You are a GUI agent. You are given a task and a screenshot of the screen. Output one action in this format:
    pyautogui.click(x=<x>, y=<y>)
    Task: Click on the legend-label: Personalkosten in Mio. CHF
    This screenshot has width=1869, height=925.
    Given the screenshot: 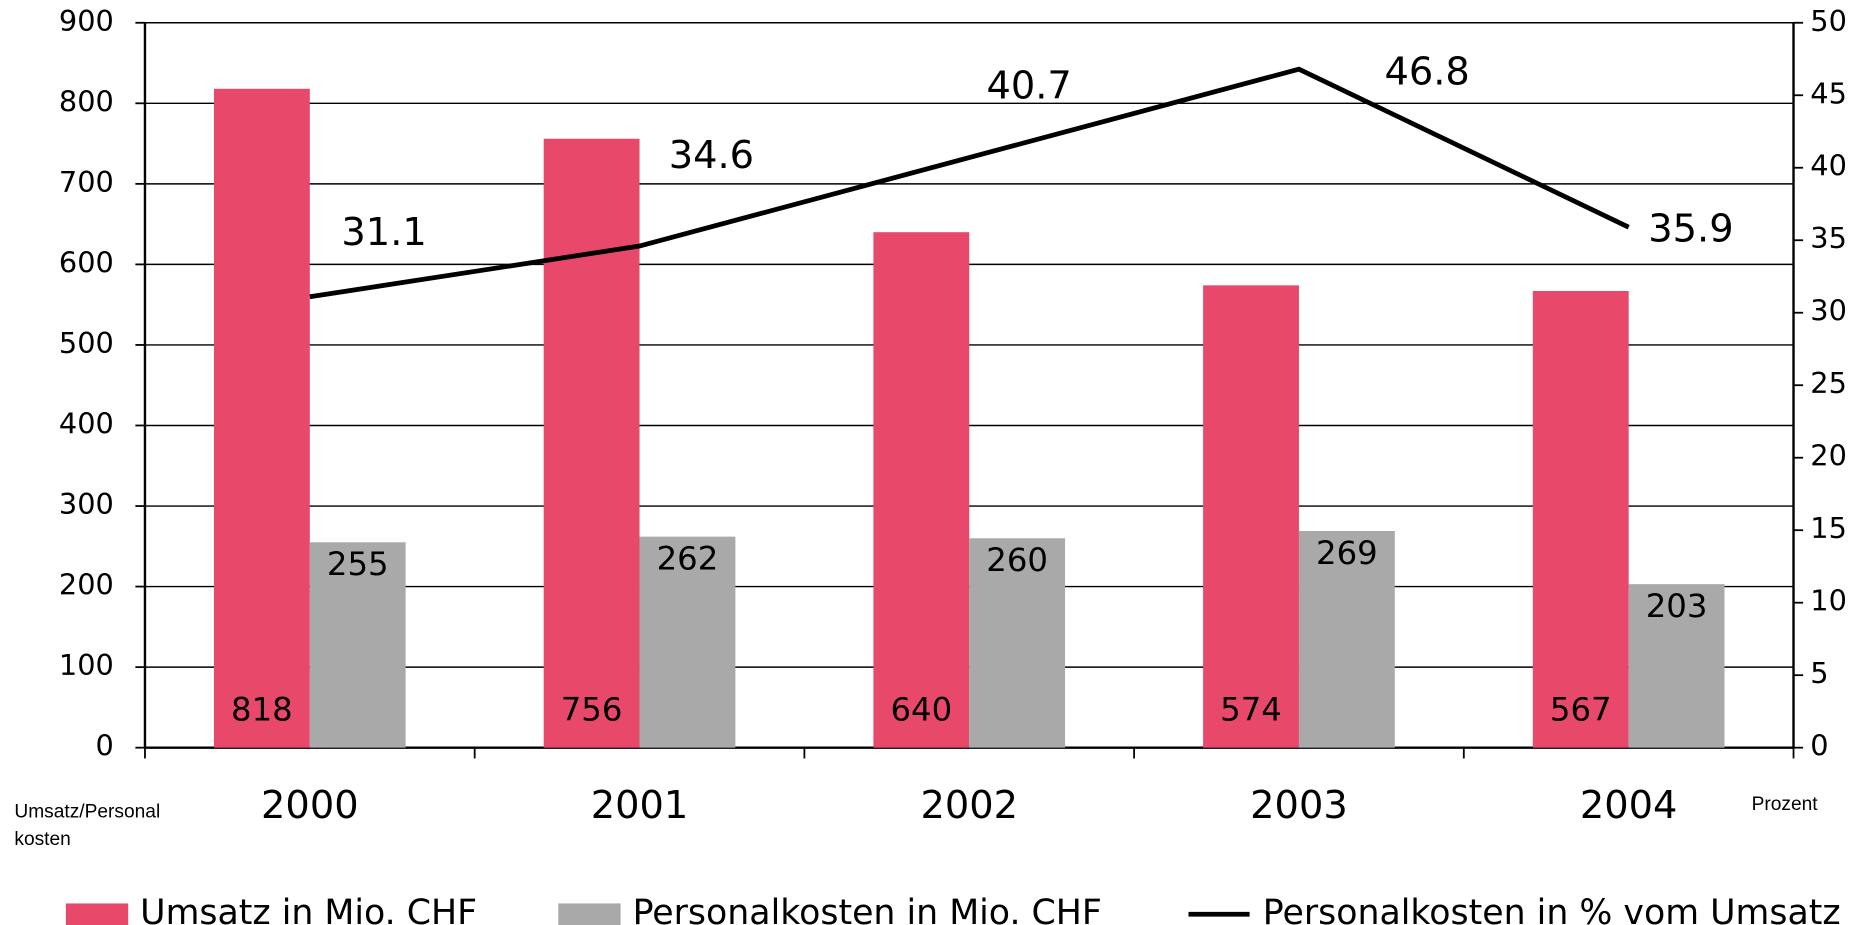 What is the action you would take?
    pyautogui.click(x=867, y=909)
    